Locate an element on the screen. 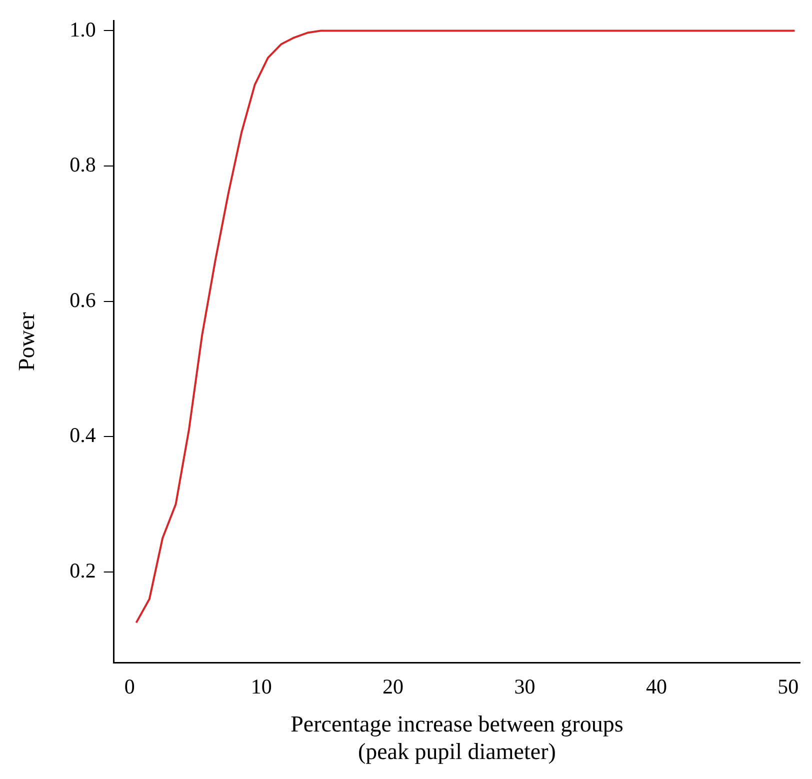 The image size is (812, 779). x-tick-label: 30 is located at coordinates (525, 686).